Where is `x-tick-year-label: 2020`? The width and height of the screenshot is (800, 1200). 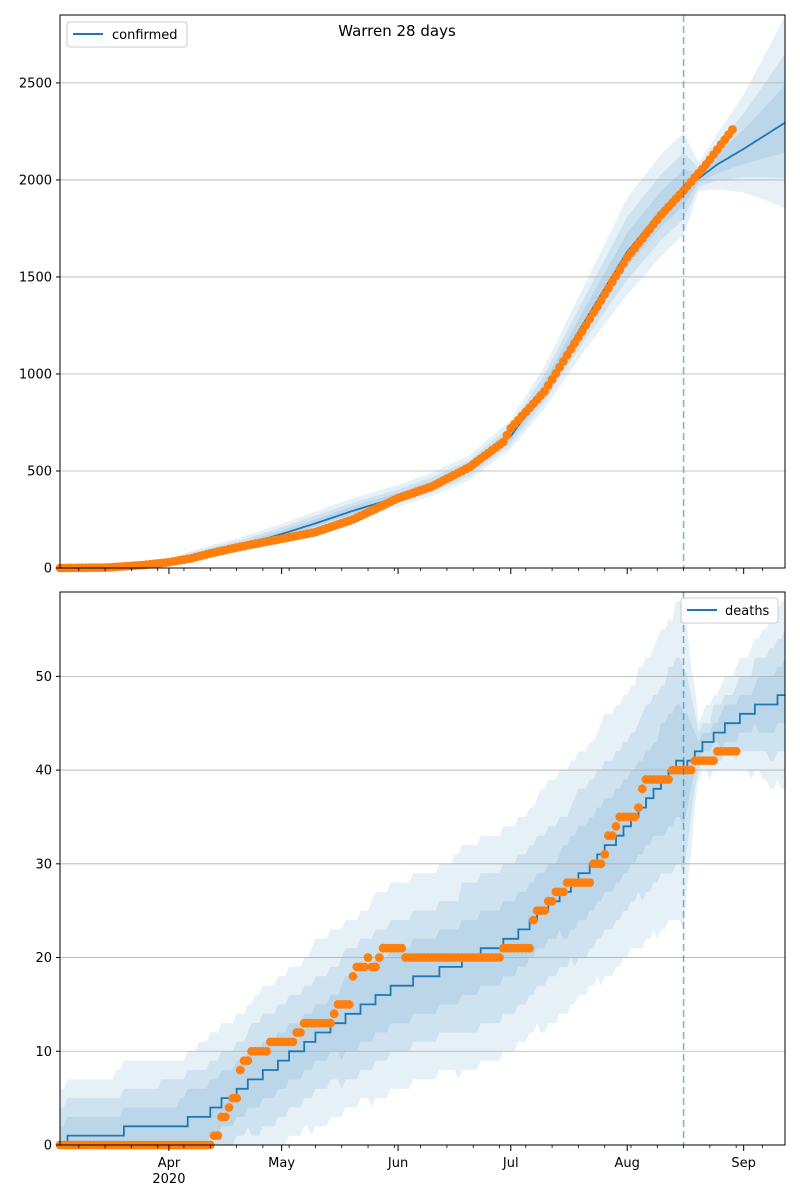 x-tick-year-label: 2020 is located at coordinates (168, 1179).